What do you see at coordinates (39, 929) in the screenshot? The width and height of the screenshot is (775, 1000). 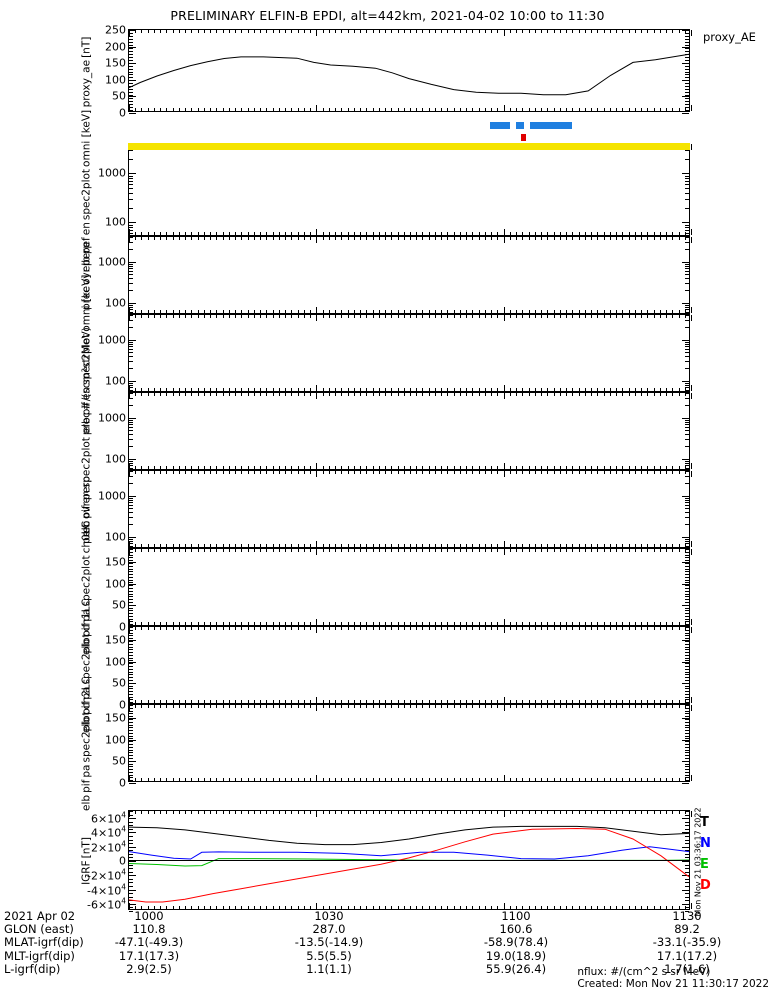 I see `ephemeris-row-label: GLON (east)` at bounding box center [39, 929].